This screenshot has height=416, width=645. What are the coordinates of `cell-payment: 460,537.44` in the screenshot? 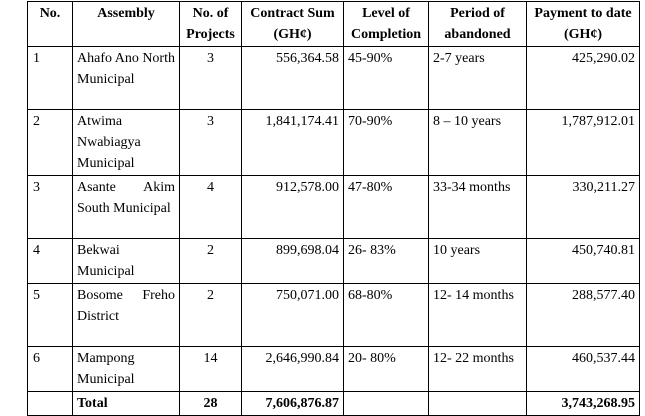 It's located at (583, 369).